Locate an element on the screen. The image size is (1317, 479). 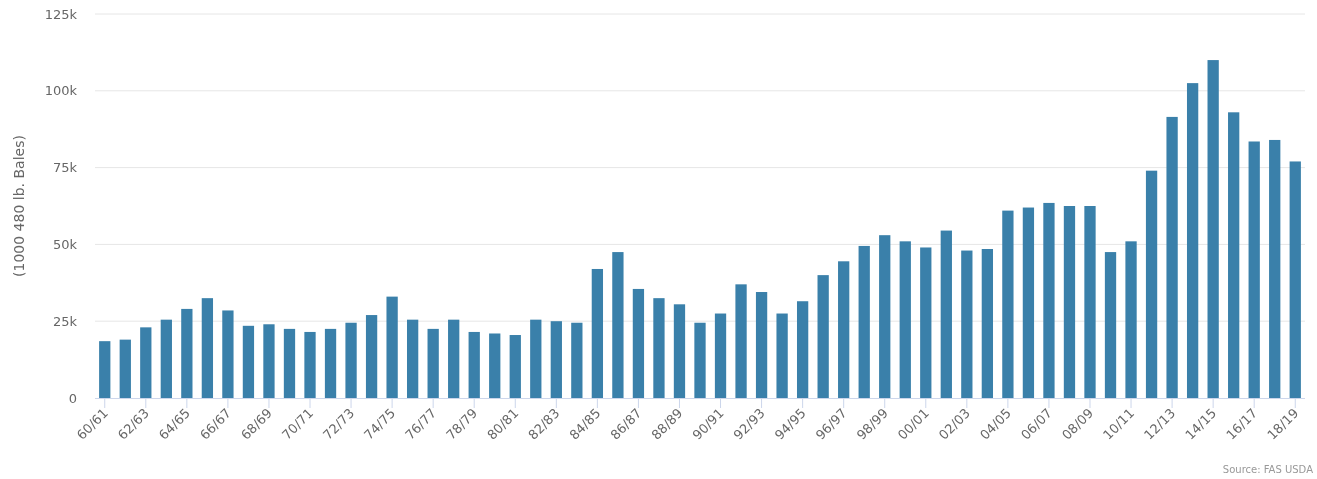
y-tick-label: 25k is located at coordinates (65, 321).